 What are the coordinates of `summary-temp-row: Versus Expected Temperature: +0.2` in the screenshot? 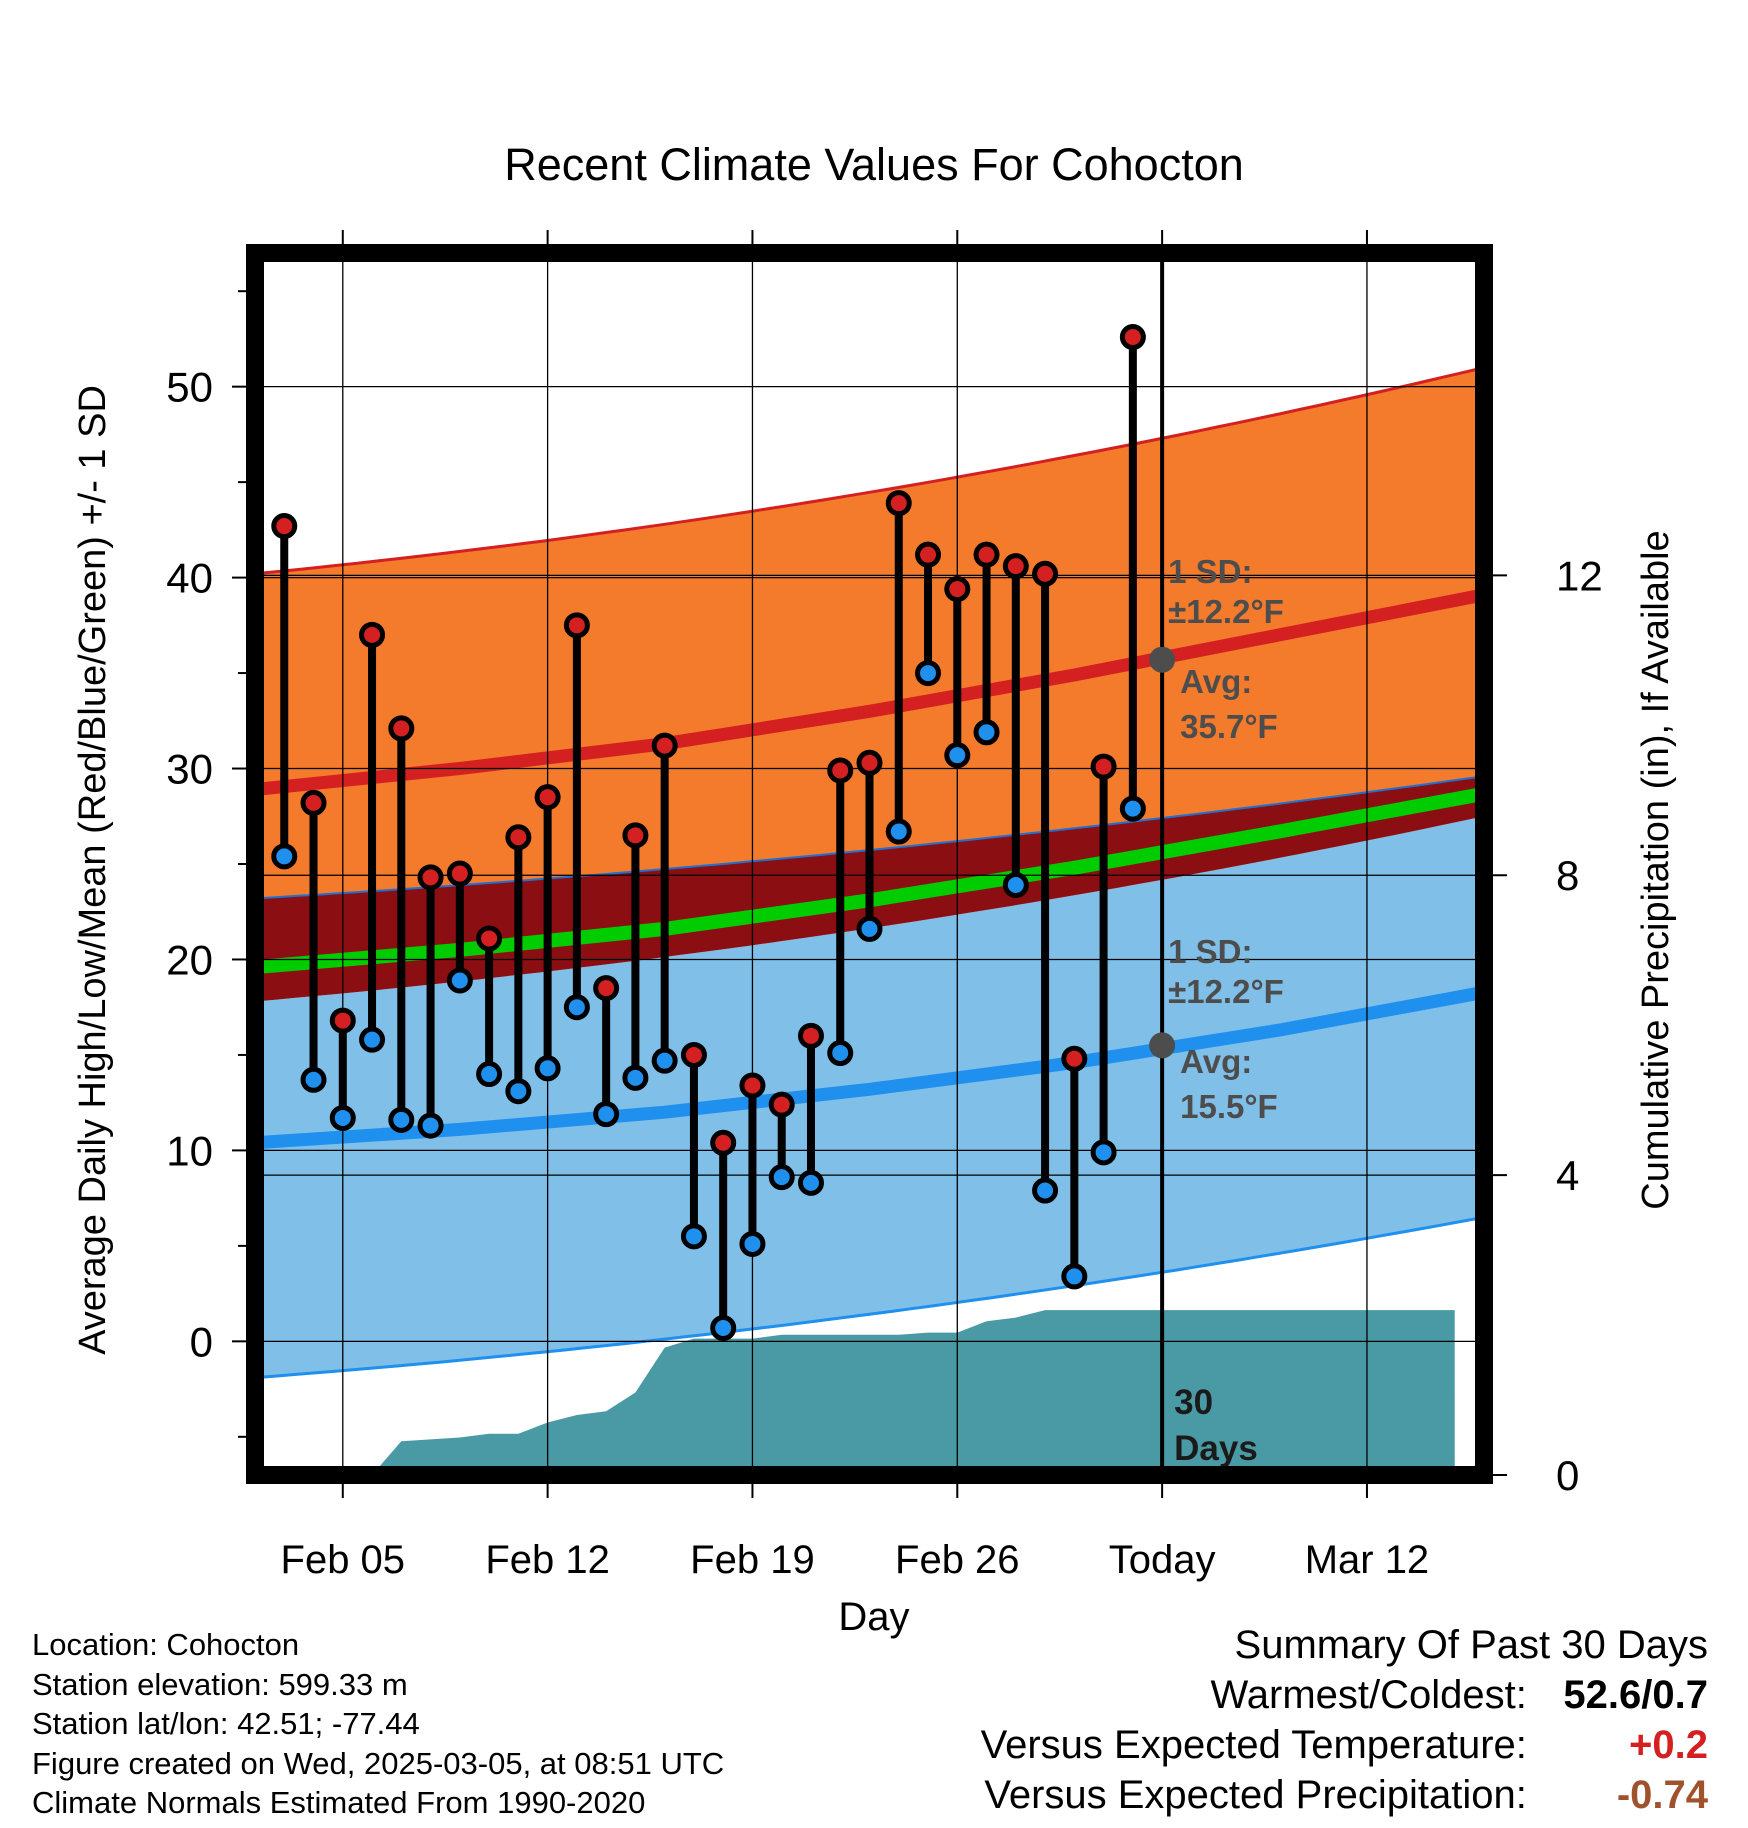 It's located at (1344, 1745).